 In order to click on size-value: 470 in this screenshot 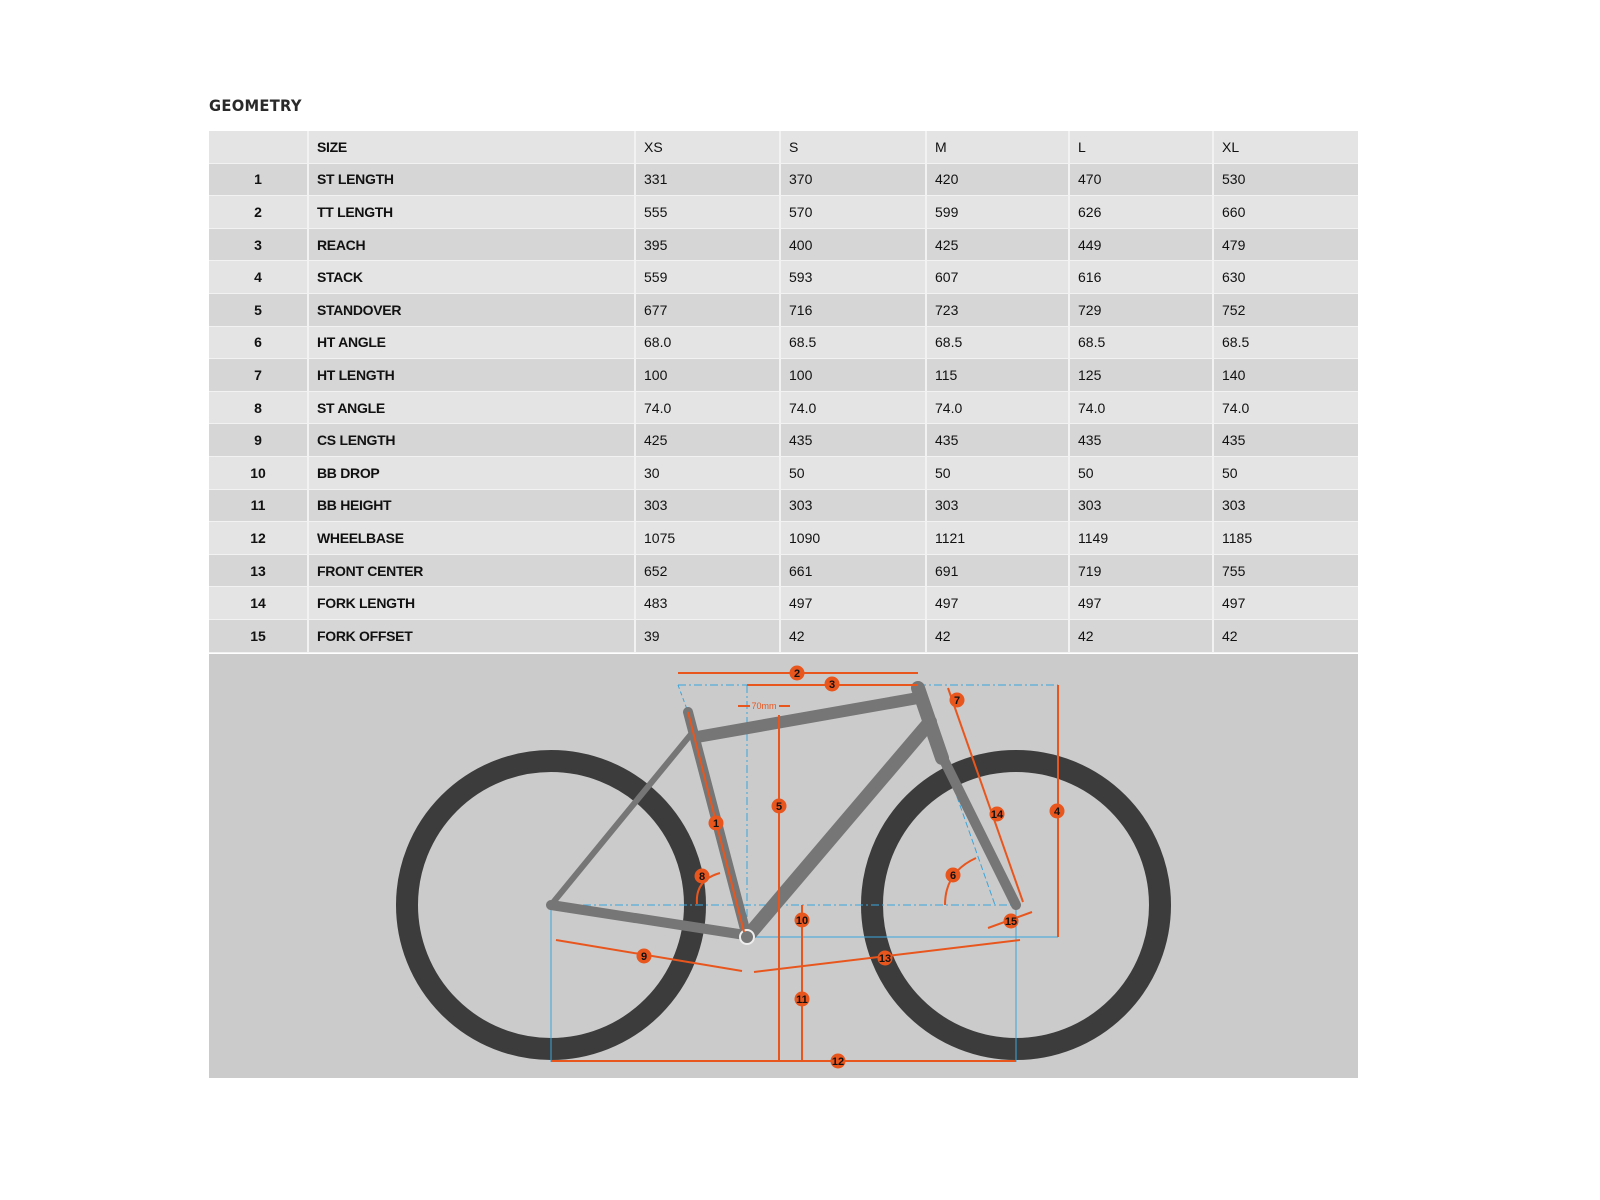, I will do `click(1141, 180)`.